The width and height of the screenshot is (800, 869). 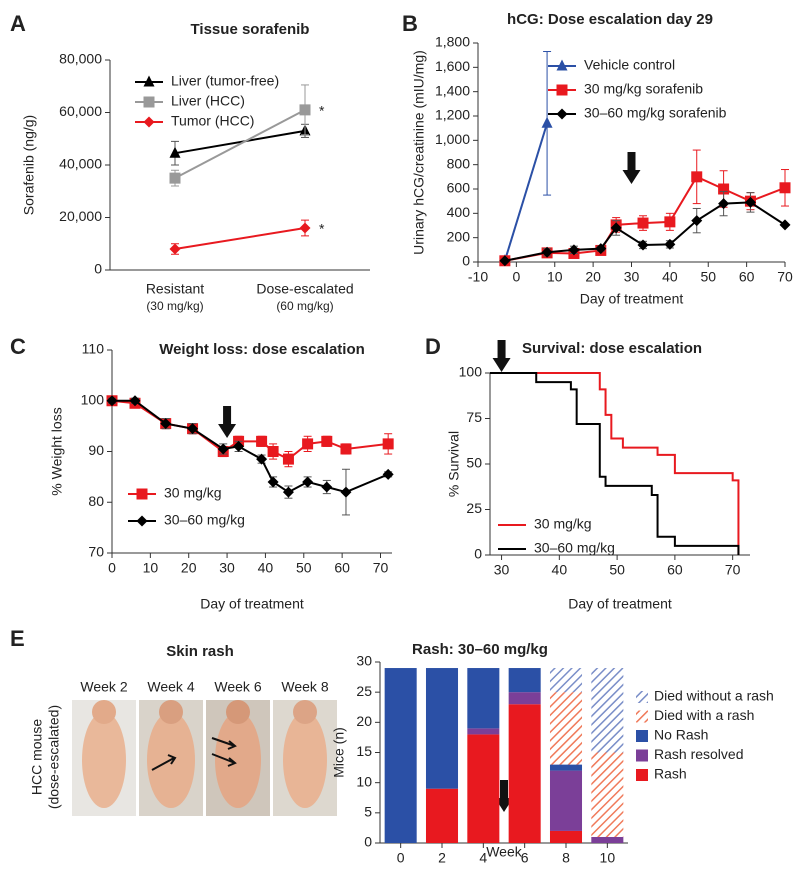 I want to click on y-axis-label: % Weight loss, so click(x=57, y=451).